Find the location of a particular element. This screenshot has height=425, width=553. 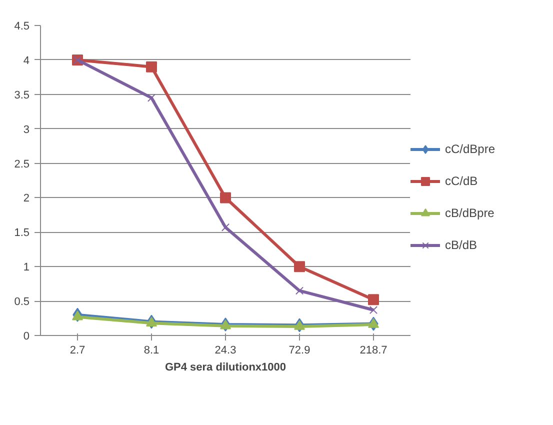

x-tick-label: 24.3 is located at coordinates (225, 350).